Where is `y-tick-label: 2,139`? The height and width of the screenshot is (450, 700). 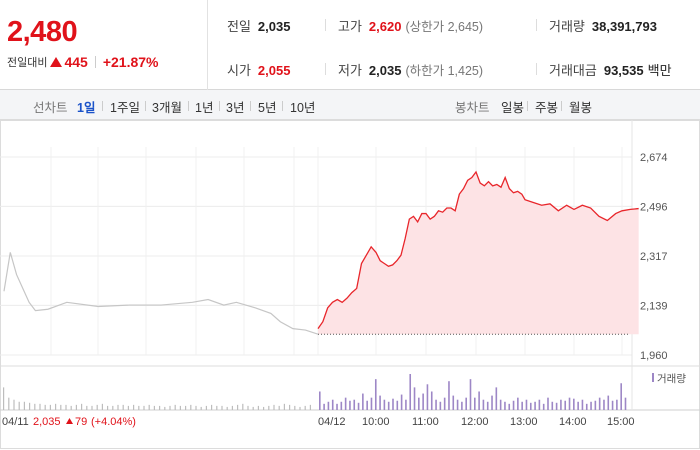 y-tick-label: 2,139 is located at coordinates (654, 306).